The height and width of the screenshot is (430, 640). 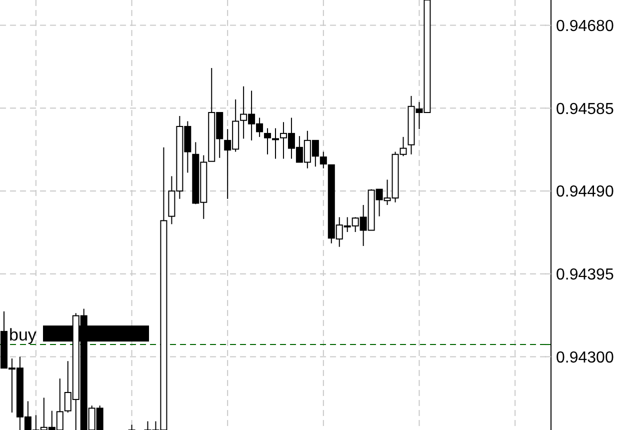 What do you see at coordinates (23, 335) in the screenshot?
I see `ref-line-label: buy` at bounding box center [23, 335].